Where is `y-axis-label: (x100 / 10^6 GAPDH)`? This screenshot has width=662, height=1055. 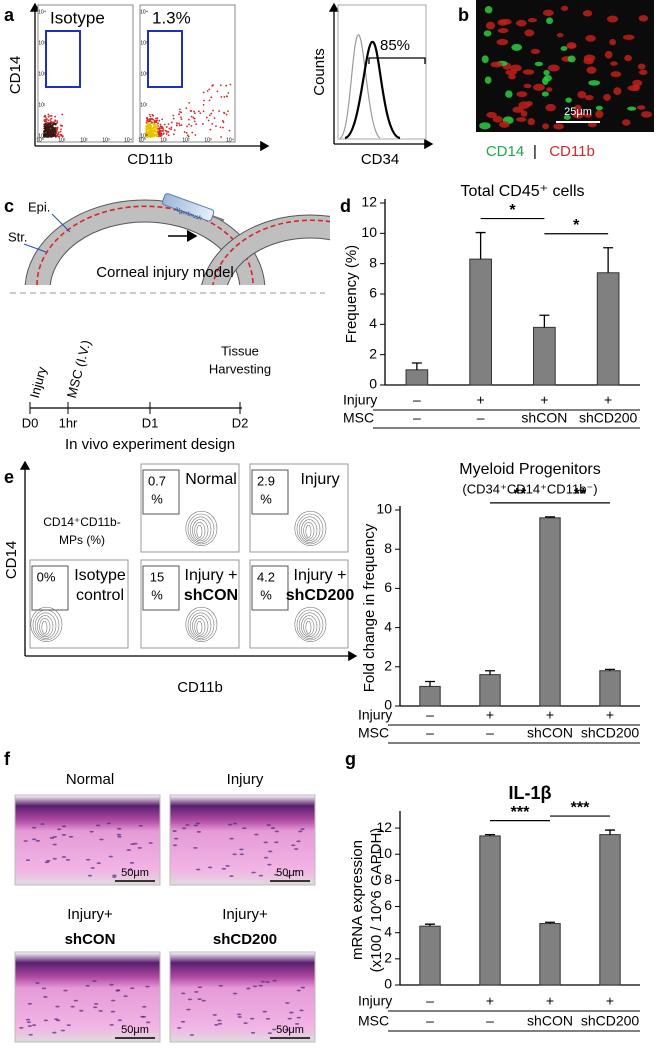 y-axis-label: (x100 / 10^6 GAPDH) is located at coordinates (376, 900).